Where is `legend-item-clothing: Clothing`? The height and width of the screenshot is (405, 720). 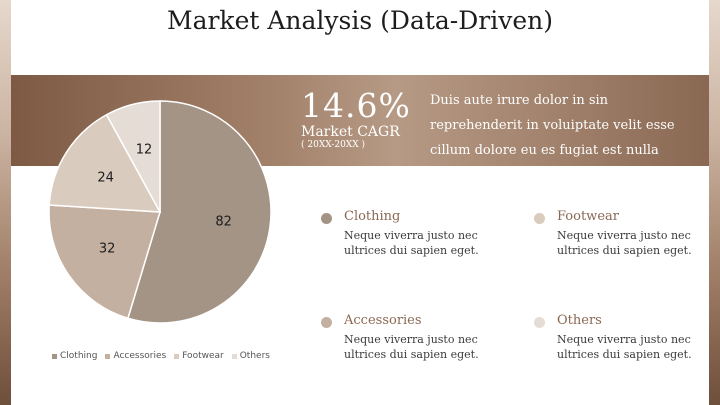
legend-item-clothing: Clothing is located at coordinates (74, 356).